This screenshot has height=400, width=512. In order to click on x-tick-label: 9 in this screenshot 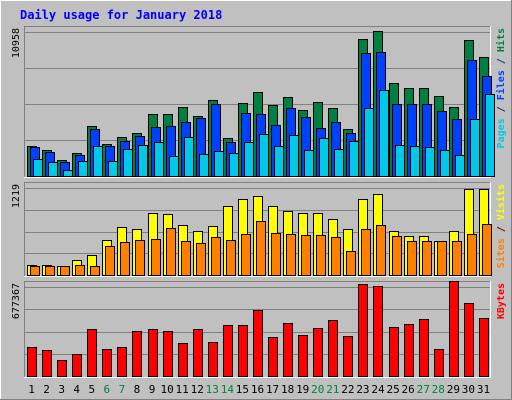, I will do `click(152, 389)`.